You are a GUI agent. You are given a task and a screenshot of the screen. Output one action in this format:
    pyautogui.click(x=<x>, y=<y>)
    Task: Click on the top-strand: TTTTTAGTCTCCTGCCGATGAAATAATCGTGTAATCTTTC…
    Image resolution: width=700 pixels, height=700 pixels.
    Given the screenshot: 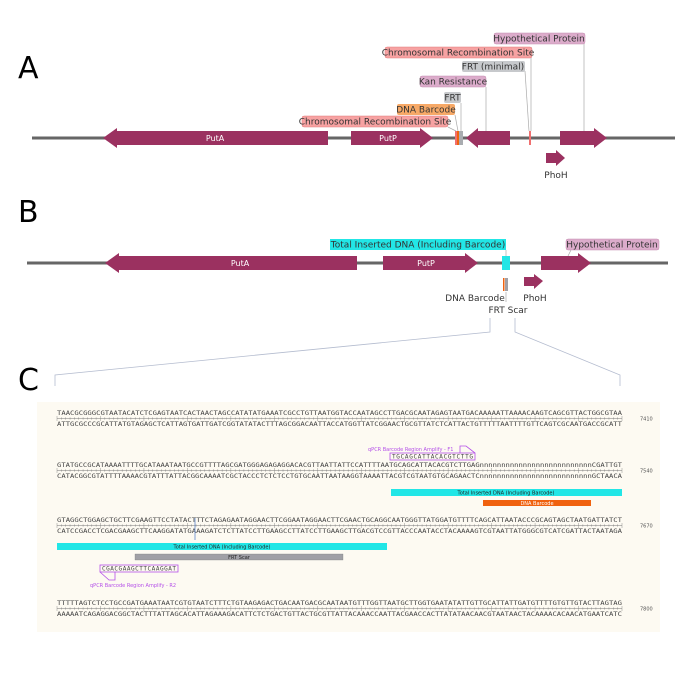 What is the action you would take?
    pyautogui.click(x=339, y=603)
    